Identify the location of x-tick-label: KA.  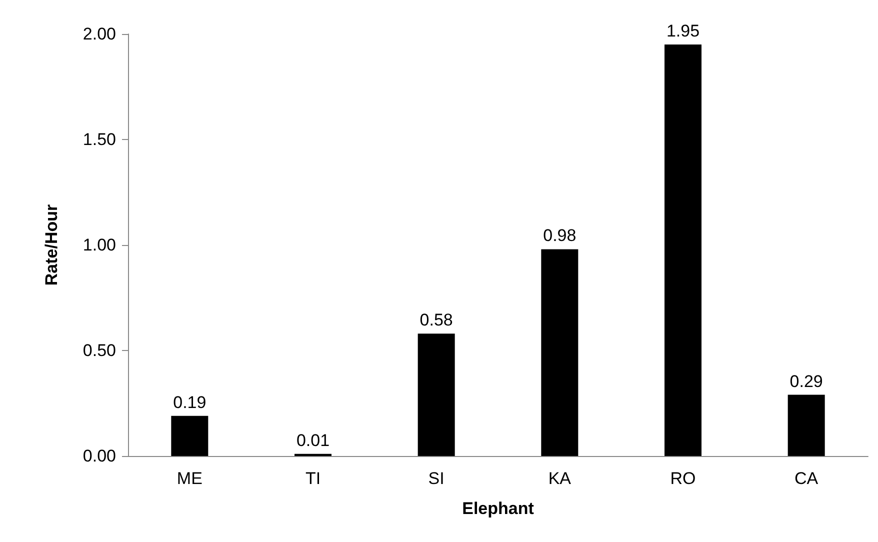
(560, 478).